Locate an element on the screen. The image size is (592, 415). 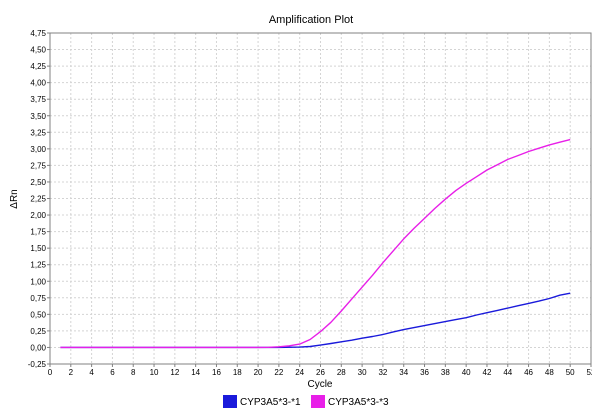
x-tick-label: 26 is located at coordinates (320, 372).